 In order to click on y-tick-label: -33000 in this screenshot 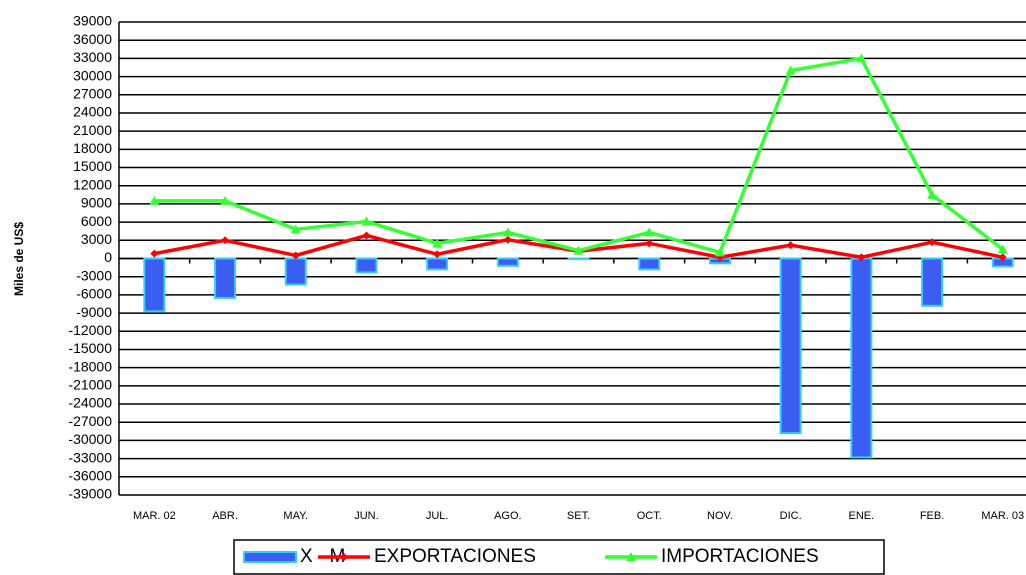, I will do `click(90, 457)`.